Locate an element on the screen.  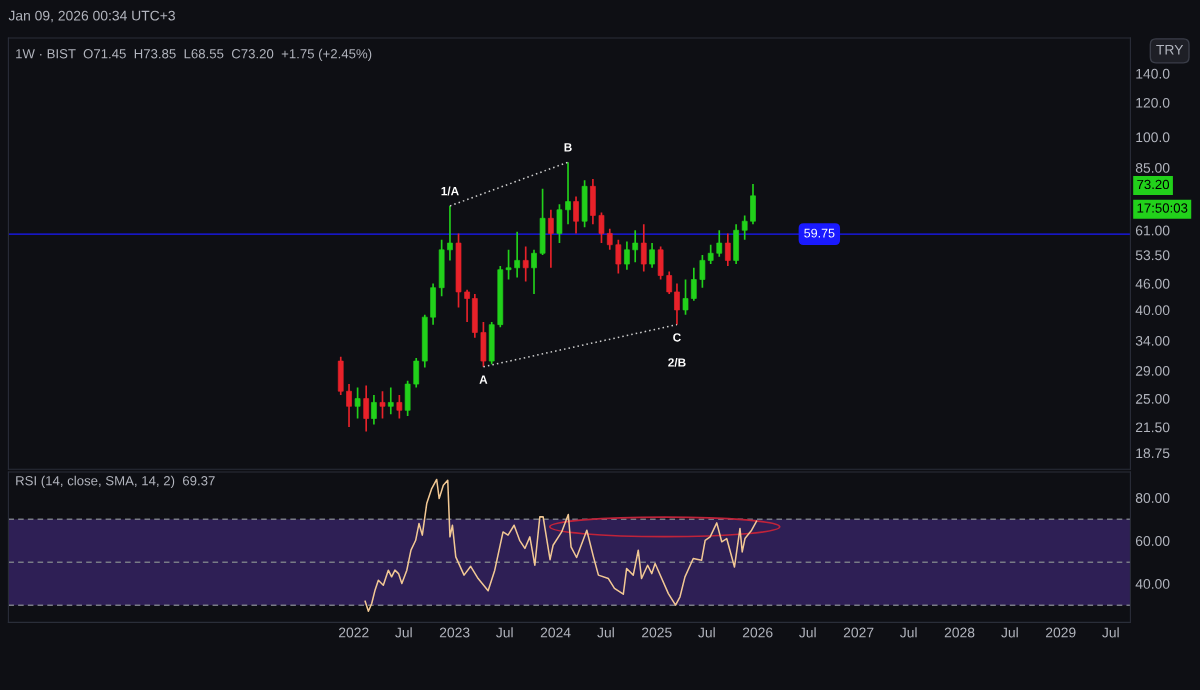
y-tick-label: 61.00 is located at coordinates (1152, 230).